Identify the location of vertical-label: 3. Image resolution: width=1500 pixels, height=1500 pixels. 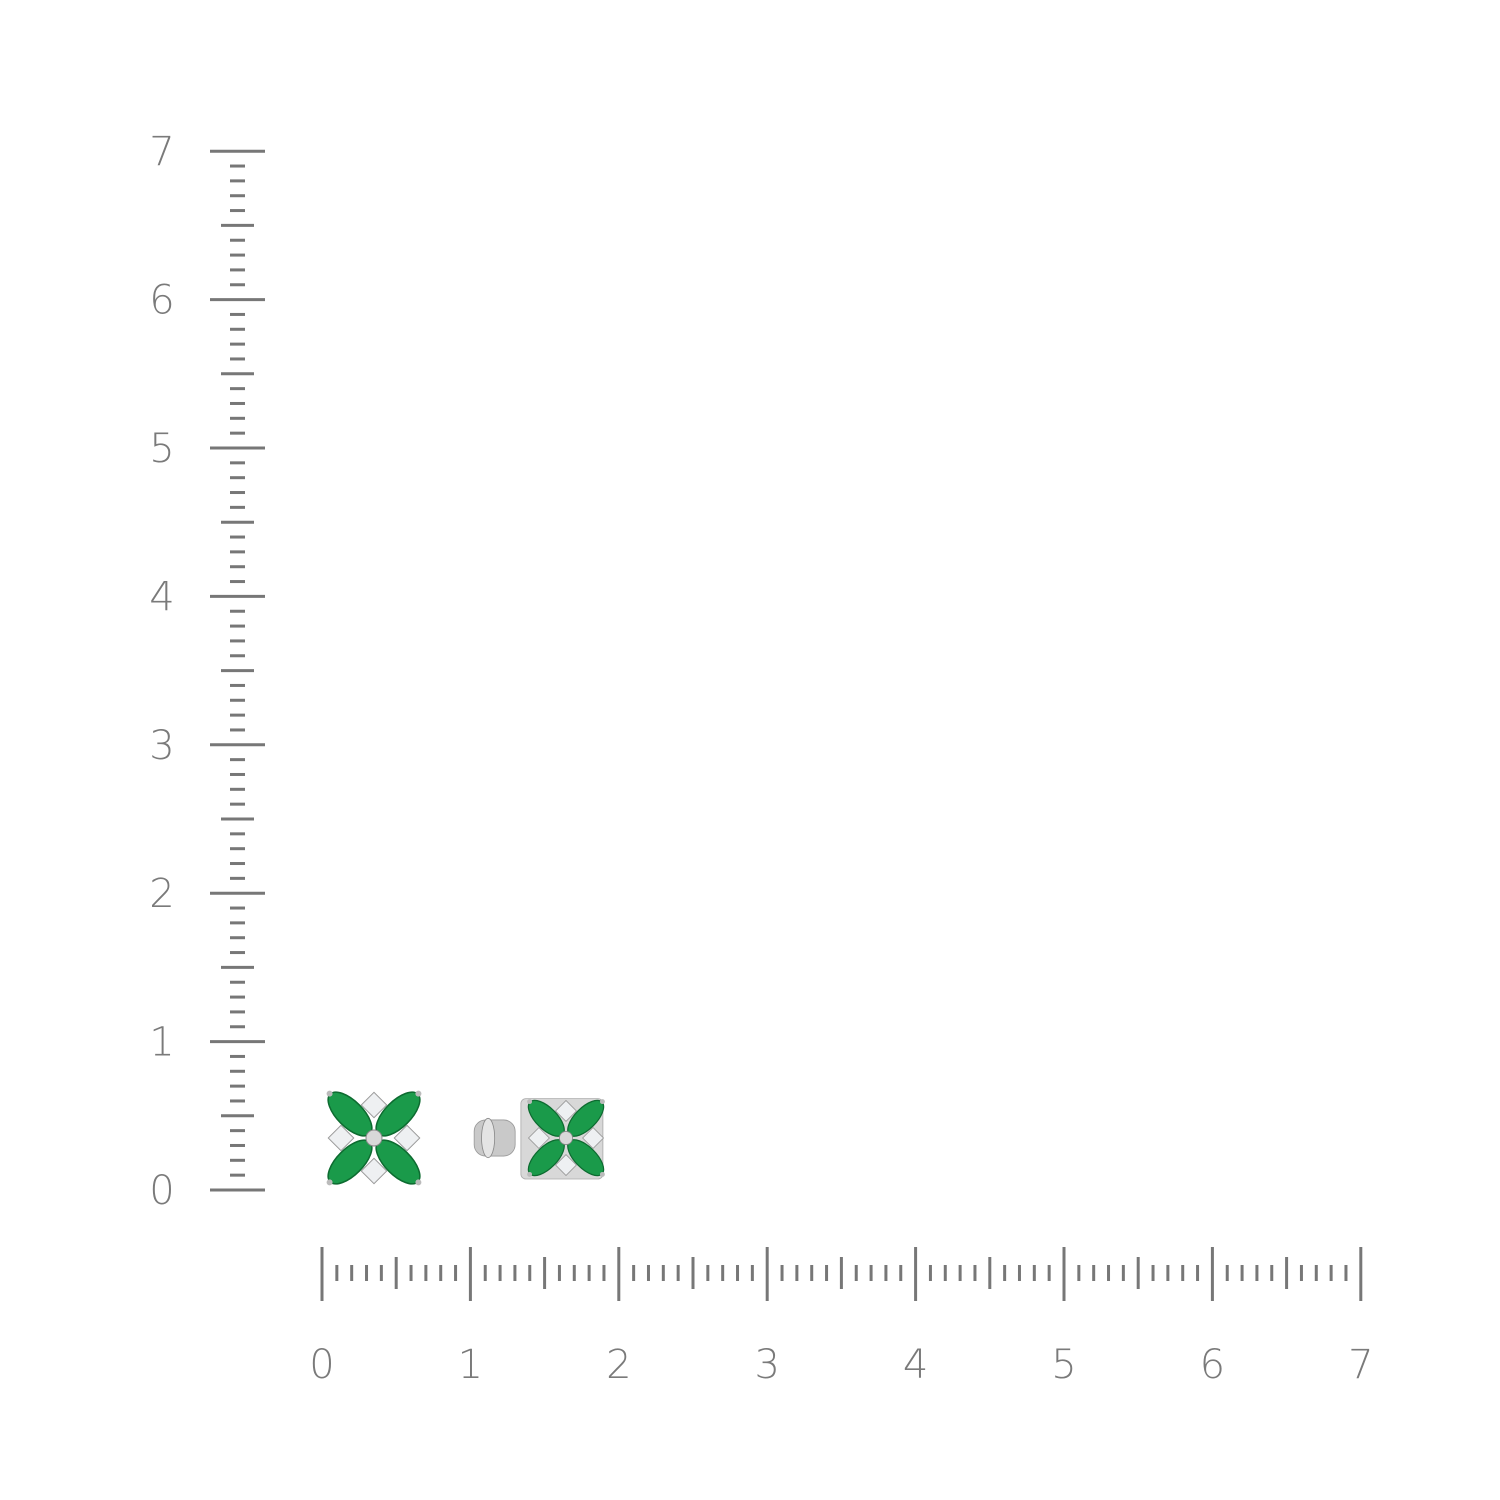
(161, 746).